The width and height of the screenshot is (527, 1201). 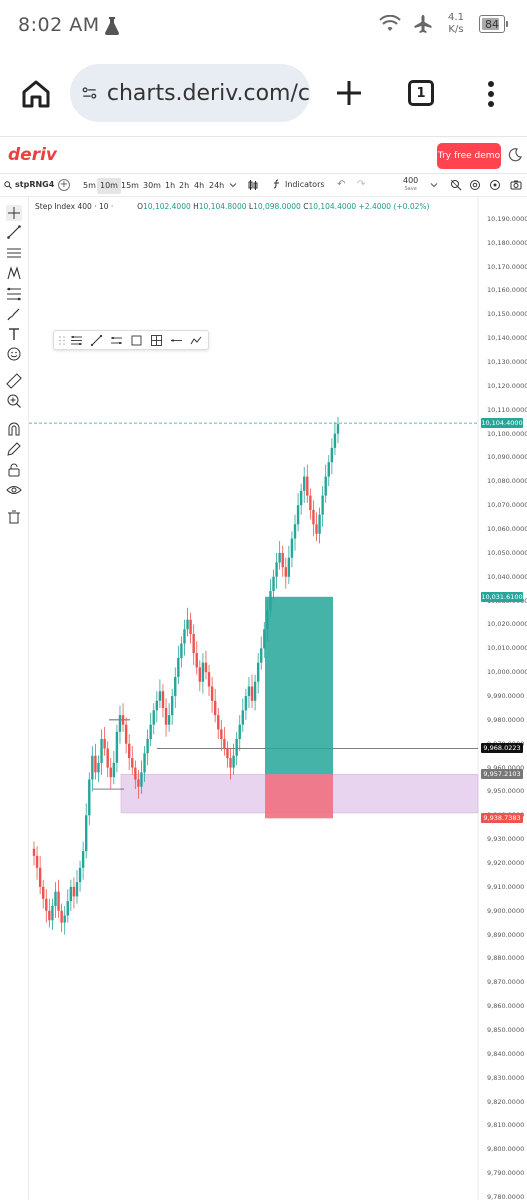 I want to click on rectangle-tool-icon, so click(x=136, y=340).